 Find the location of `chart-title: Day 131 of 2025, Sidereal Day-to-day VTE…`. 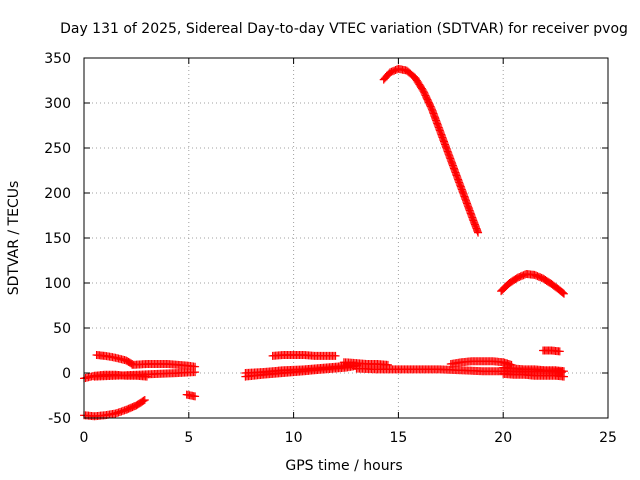

chart-title: Day 131 of 2025, Sidereal Day-to-day VTE… is located at coordinates (344, 29).